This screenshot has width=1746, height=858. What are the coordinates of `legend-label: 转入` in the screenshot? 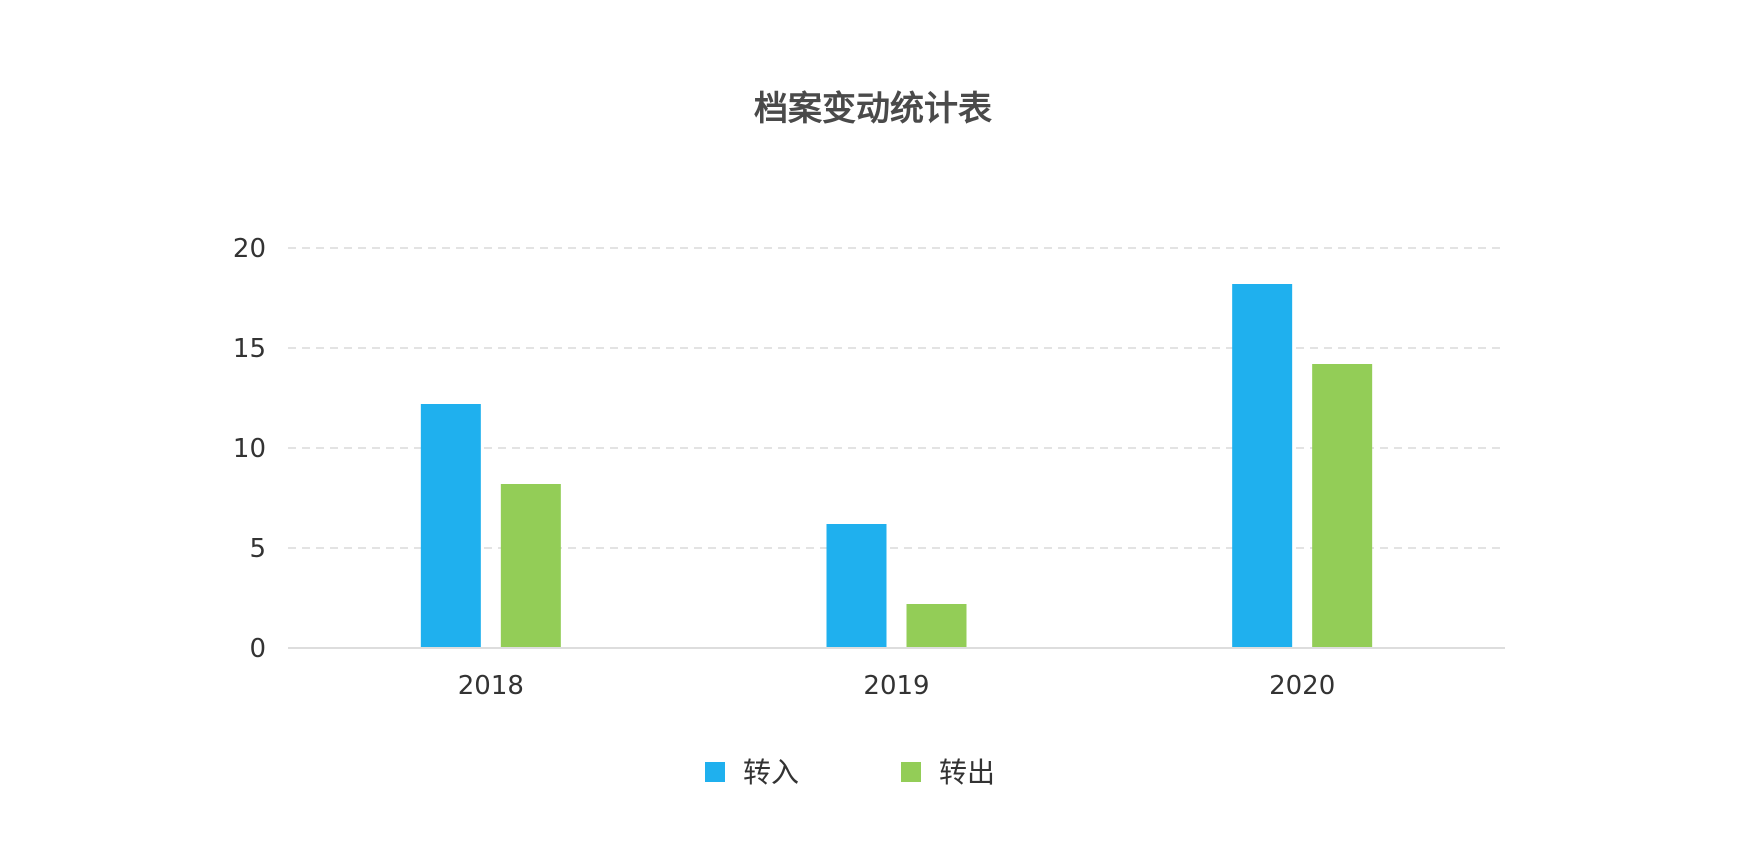 It's located at (771, 772).